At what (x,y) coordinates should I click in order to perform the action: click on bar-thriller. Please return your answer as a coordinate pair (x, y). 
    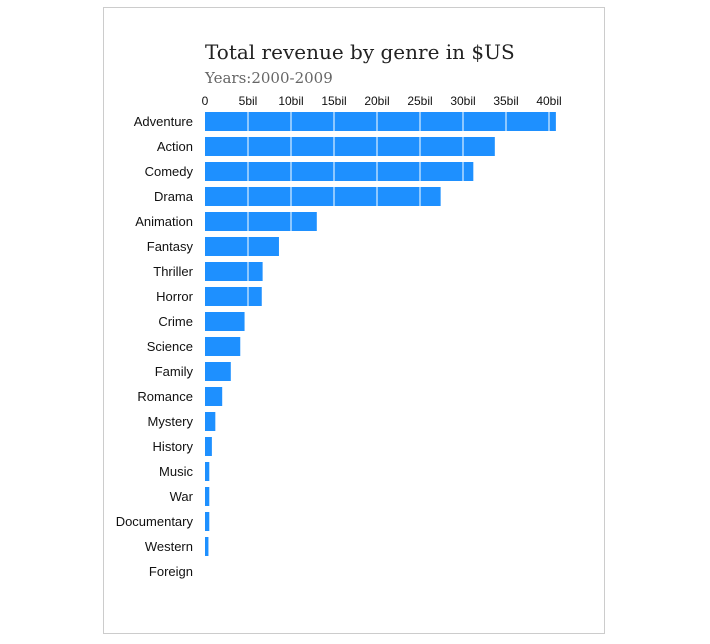
    Looking at the image, I should click on (234, 271).